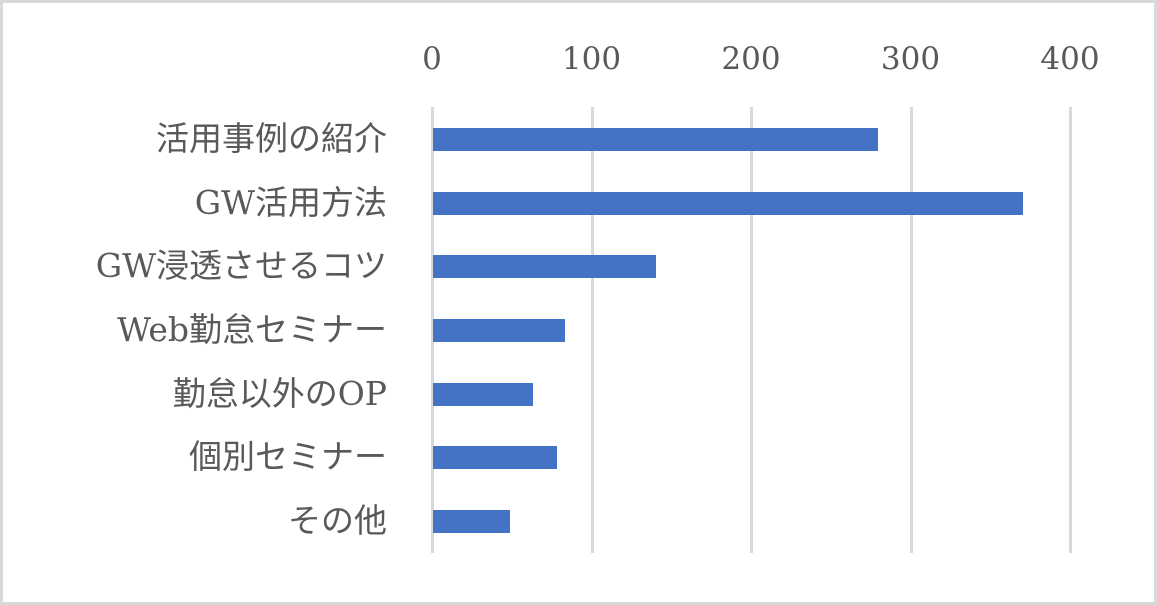 This screenshot has height=605, width=1157. I want to click on category-label: GW浸透させるコツ, so click(241, 266).